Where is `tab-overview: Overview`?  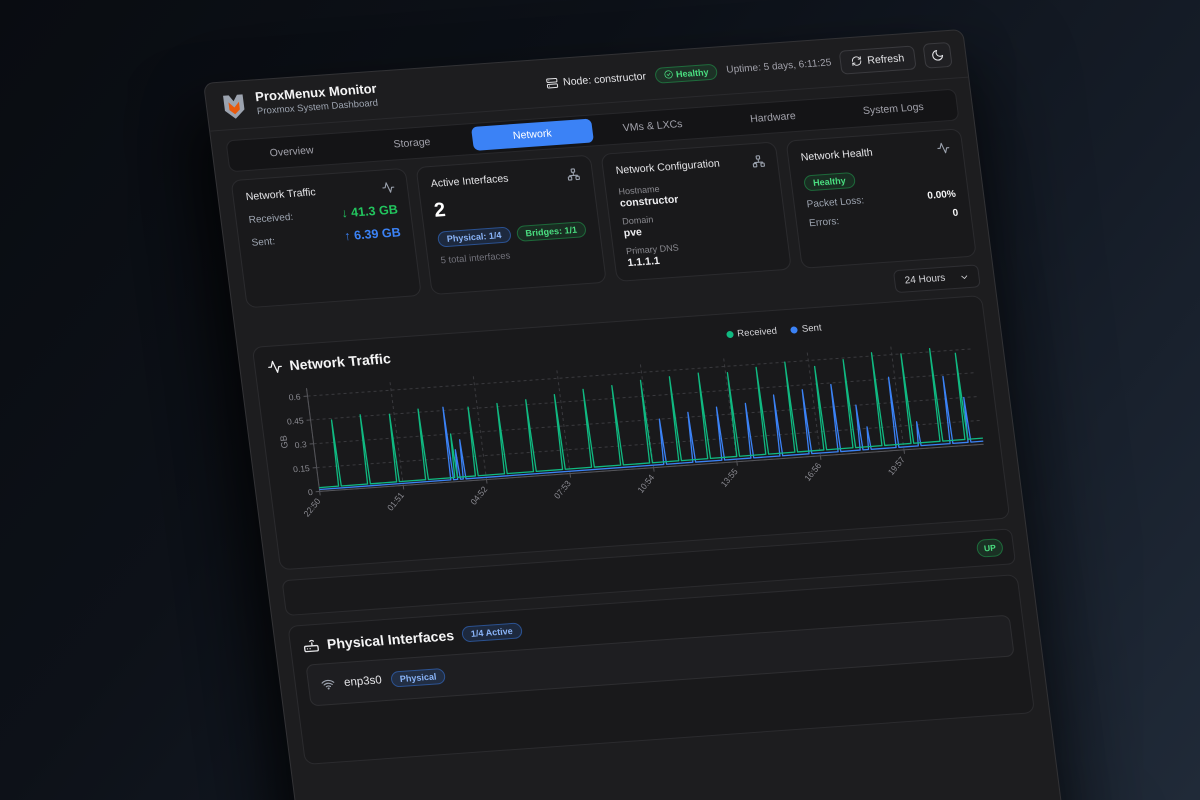 tab-overview: Overview is located at coordinates (292, 152).